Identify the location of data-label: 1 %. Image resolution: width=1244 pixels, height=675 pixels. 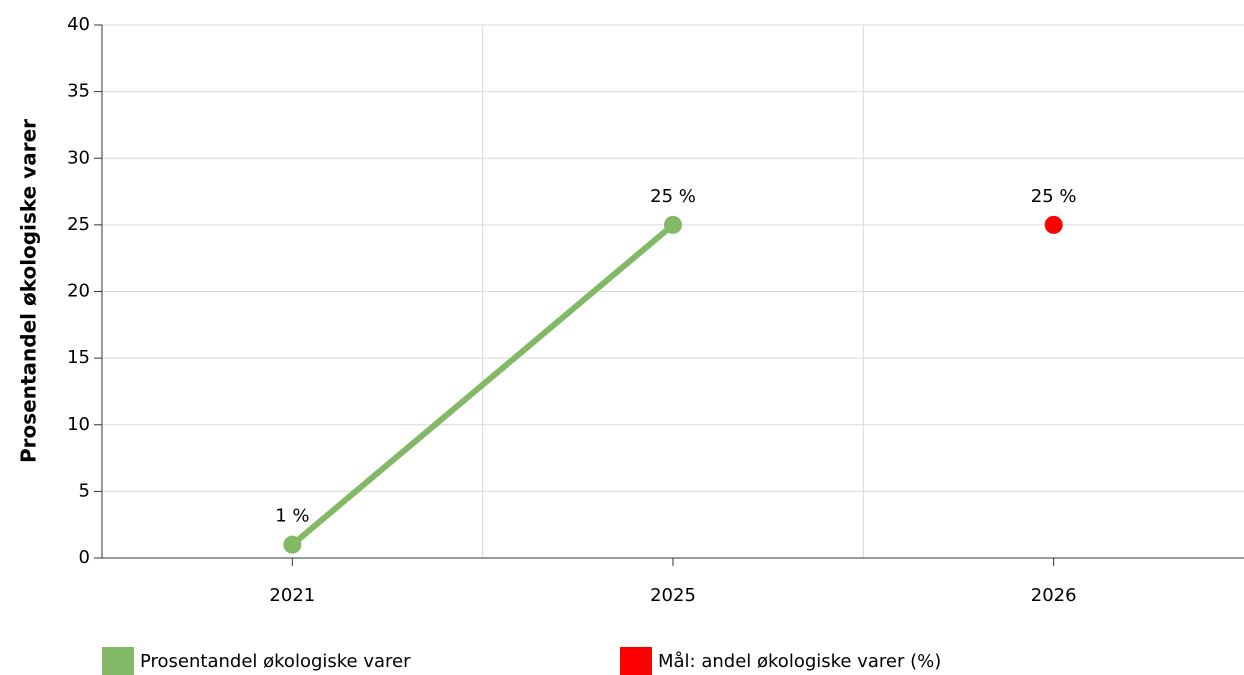
(292, 516).